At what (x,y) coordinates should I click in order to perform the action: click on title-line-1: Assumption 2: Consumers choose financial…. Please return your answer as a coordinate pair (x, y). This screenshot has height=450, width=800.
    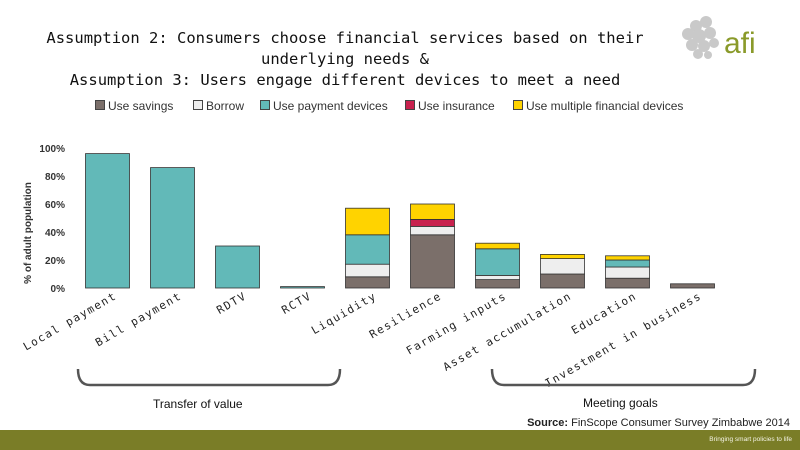
    Looking at the image, I should click on (345, 48).